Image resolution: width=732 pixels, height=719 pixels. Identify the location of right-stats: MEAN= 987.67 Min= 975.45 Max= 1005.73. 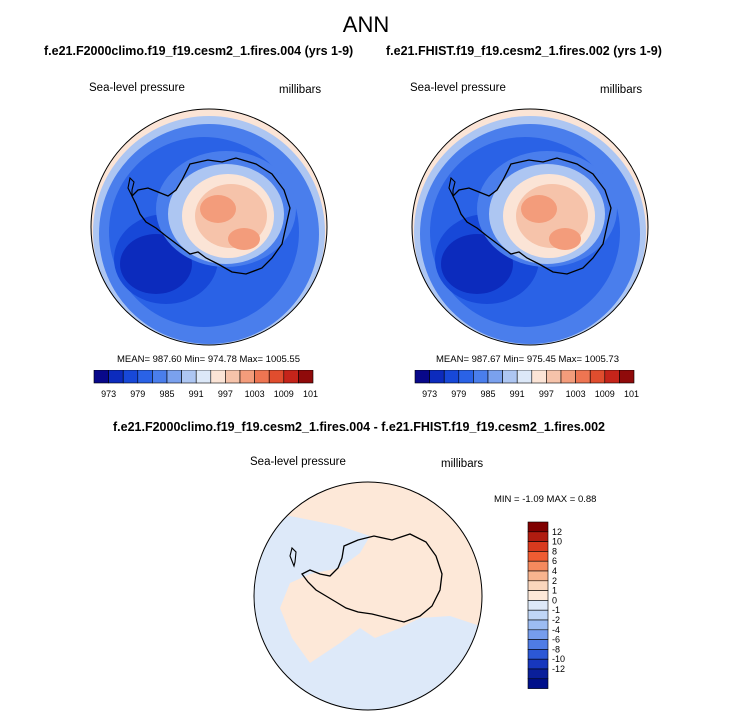
(527, 359).